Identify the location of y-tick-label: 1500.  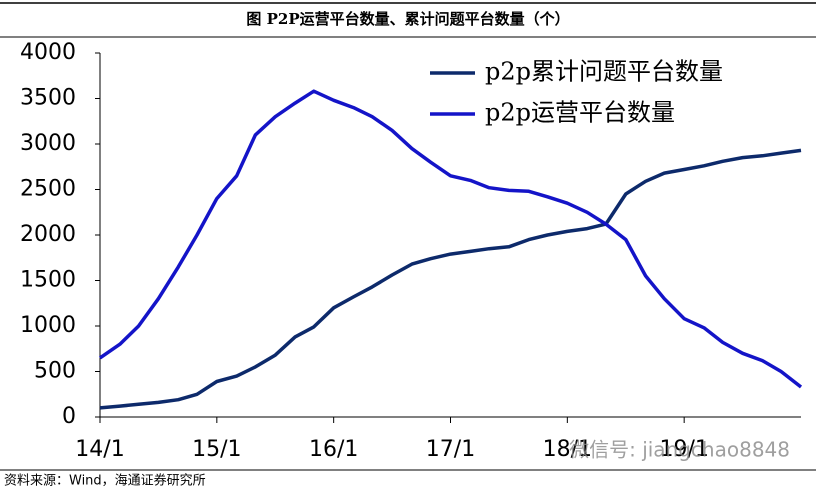
(48, 280).